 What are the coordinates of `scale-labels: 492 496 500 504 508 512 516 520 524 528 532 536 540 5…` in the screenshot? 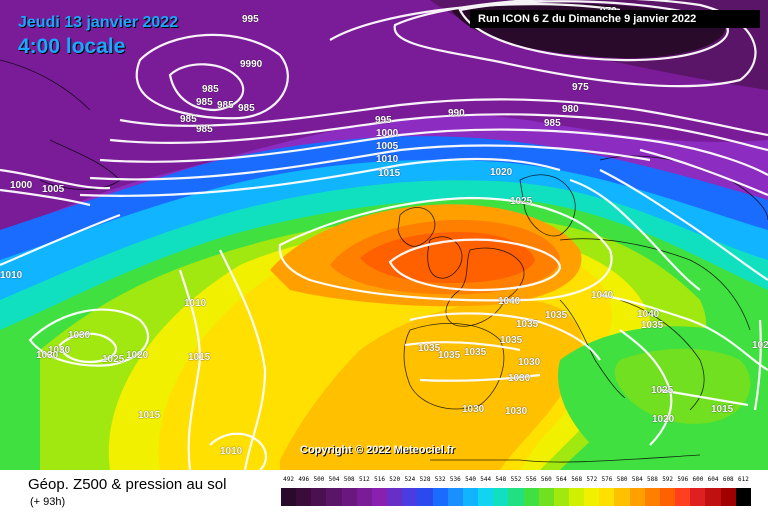 It's located at (516, 481).